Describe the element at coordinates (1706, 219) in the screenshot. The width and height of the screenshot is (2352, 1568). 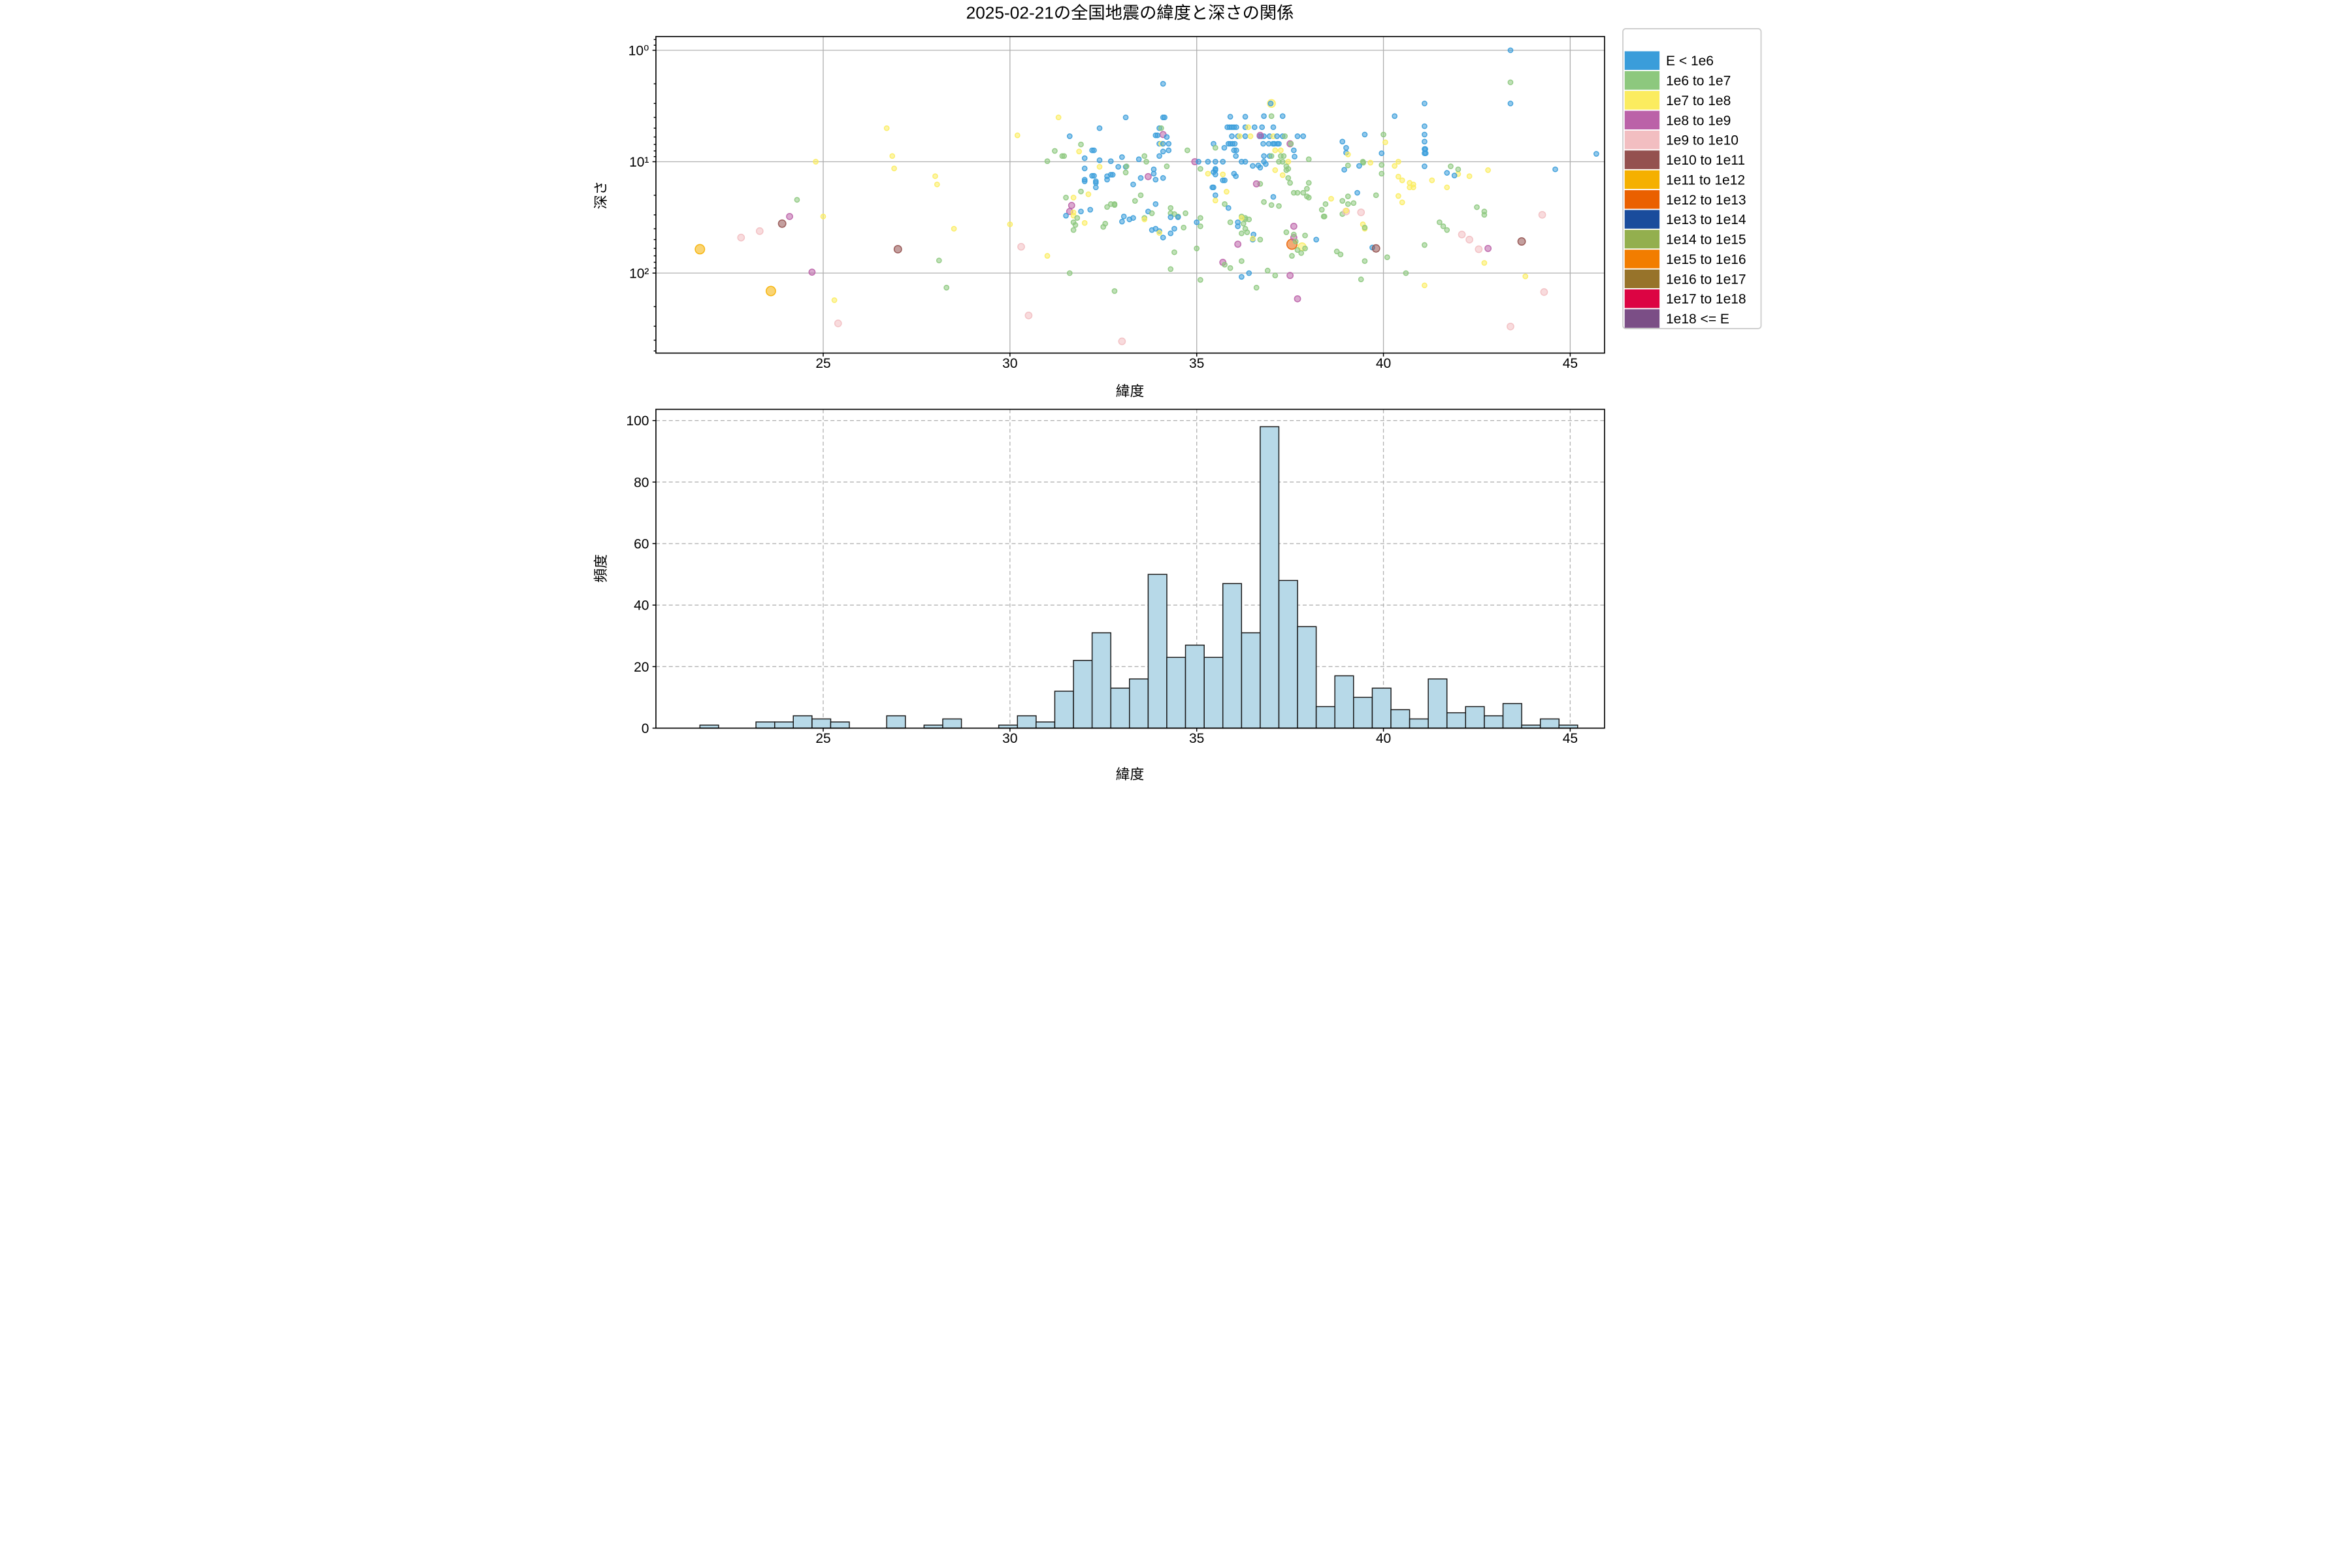
I see `legend-label: 1e13 to 1e14` at that location.